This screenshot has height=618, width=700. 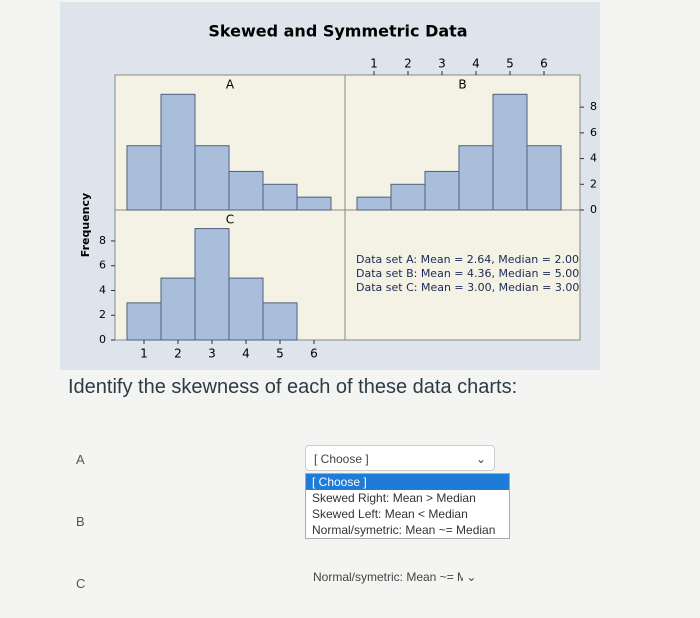 I want to click on option: Skewed Right: Mean > Median, so click(x=394, y=498).